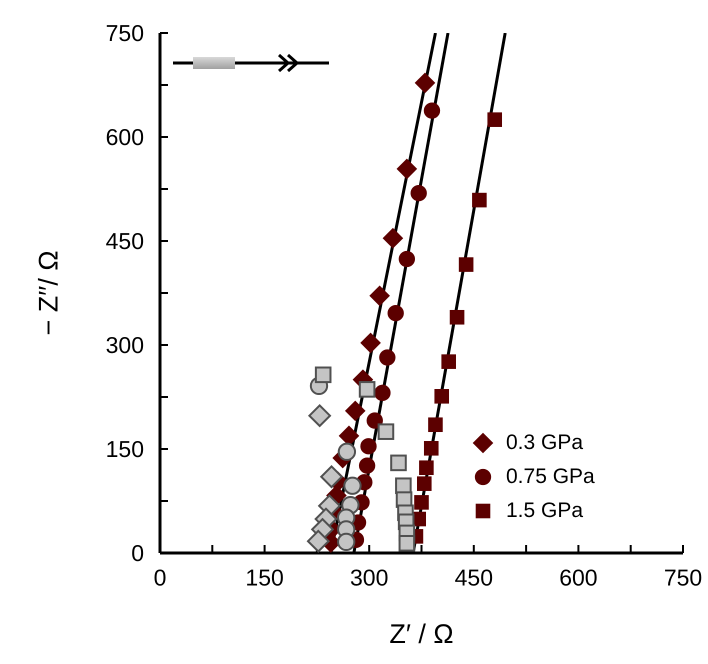 This screenshot has width=708, height=664. I want to click on x-tick-label: 750, so click(683, 577).